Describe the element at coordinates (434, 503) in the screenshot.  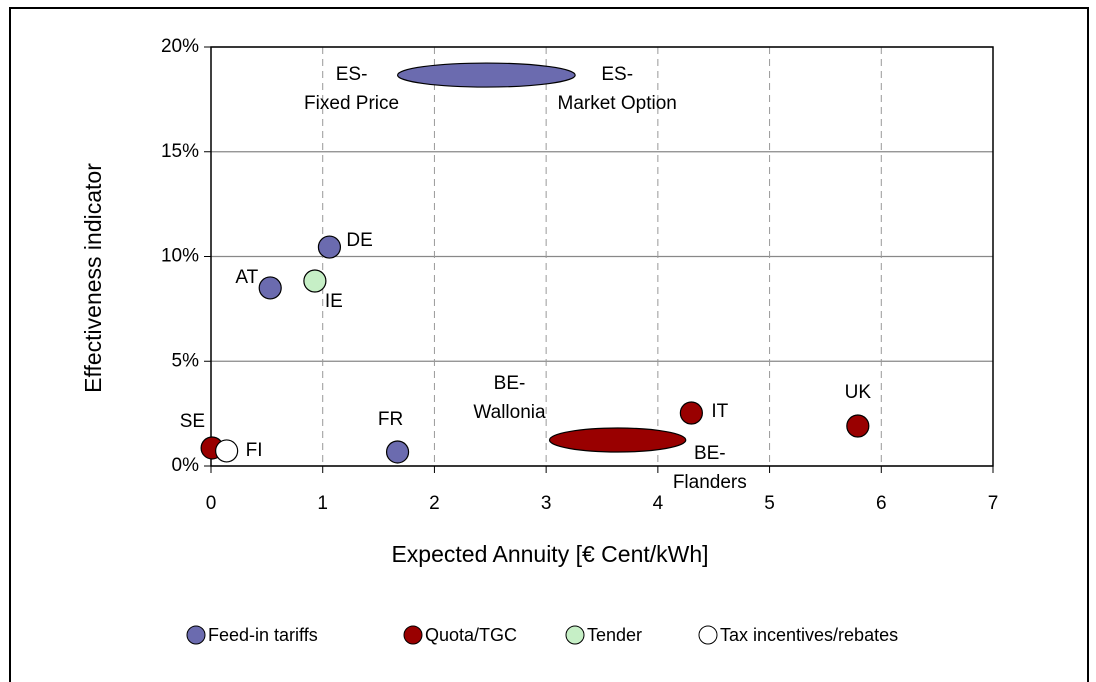
I see `x-tick-label: 2` at that location.